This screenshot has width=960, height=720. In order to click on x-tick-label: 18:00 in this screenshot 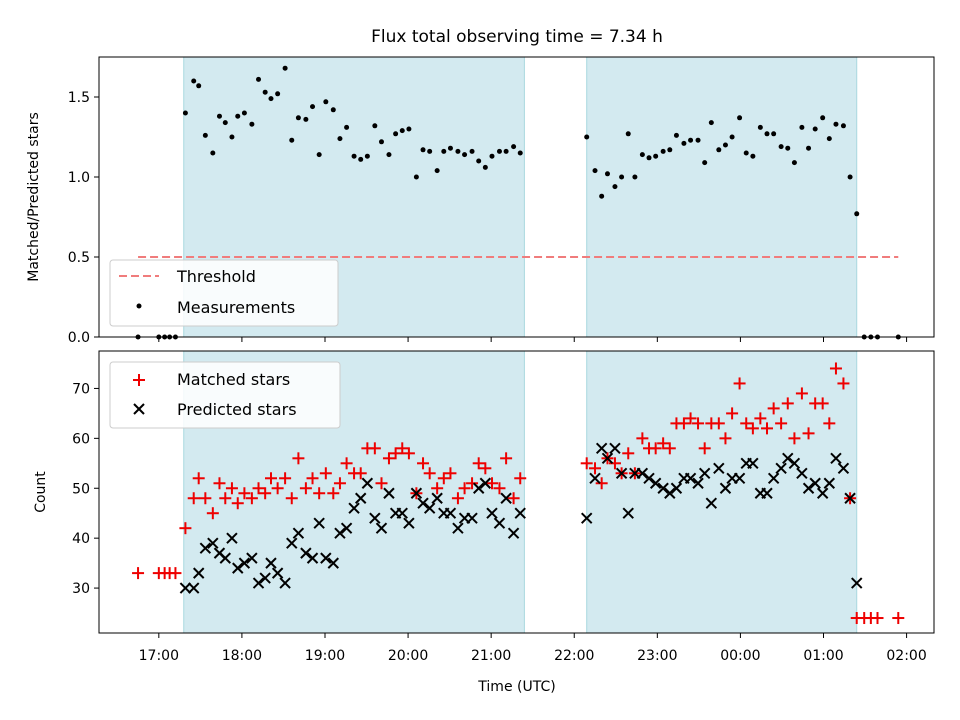, I will do `click(242, 656)`.